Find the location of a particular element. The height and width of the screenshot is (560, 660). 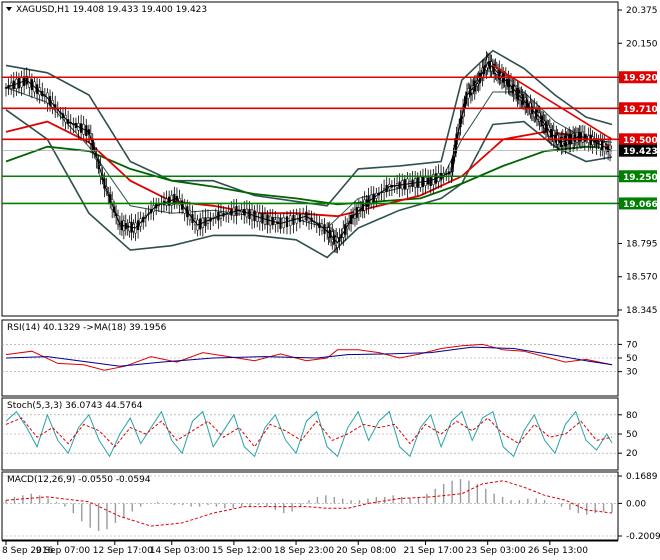

collapse-triangle-icon is located at coordinates (9, 9).